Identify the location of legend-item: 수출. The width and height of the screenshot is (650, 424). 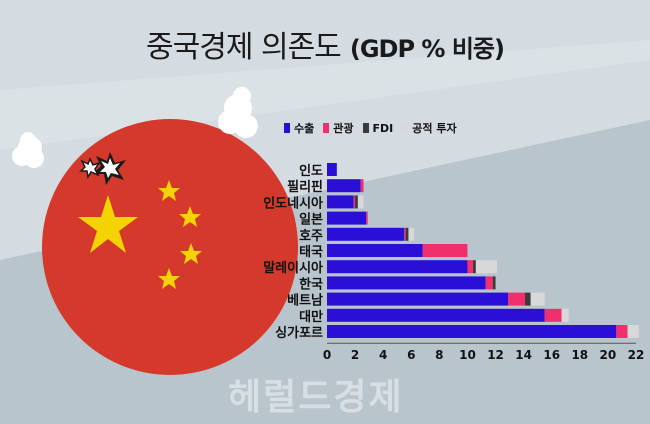
(299, 128).